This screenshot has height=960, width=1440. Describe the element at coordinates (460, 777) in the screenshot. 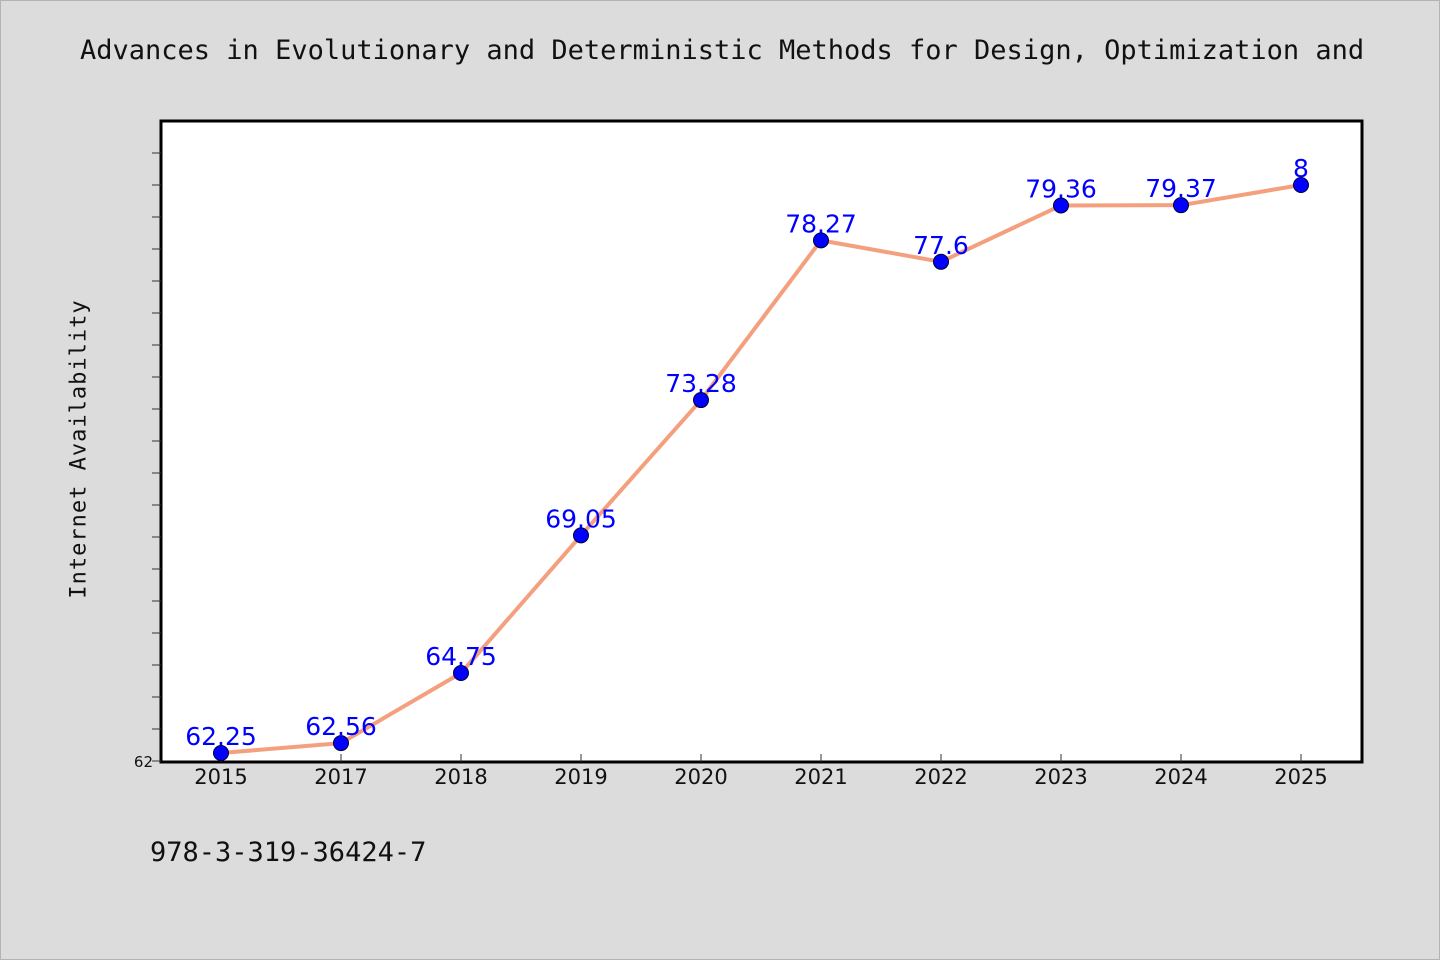

I see `x-tick-label: 2018` at that location.